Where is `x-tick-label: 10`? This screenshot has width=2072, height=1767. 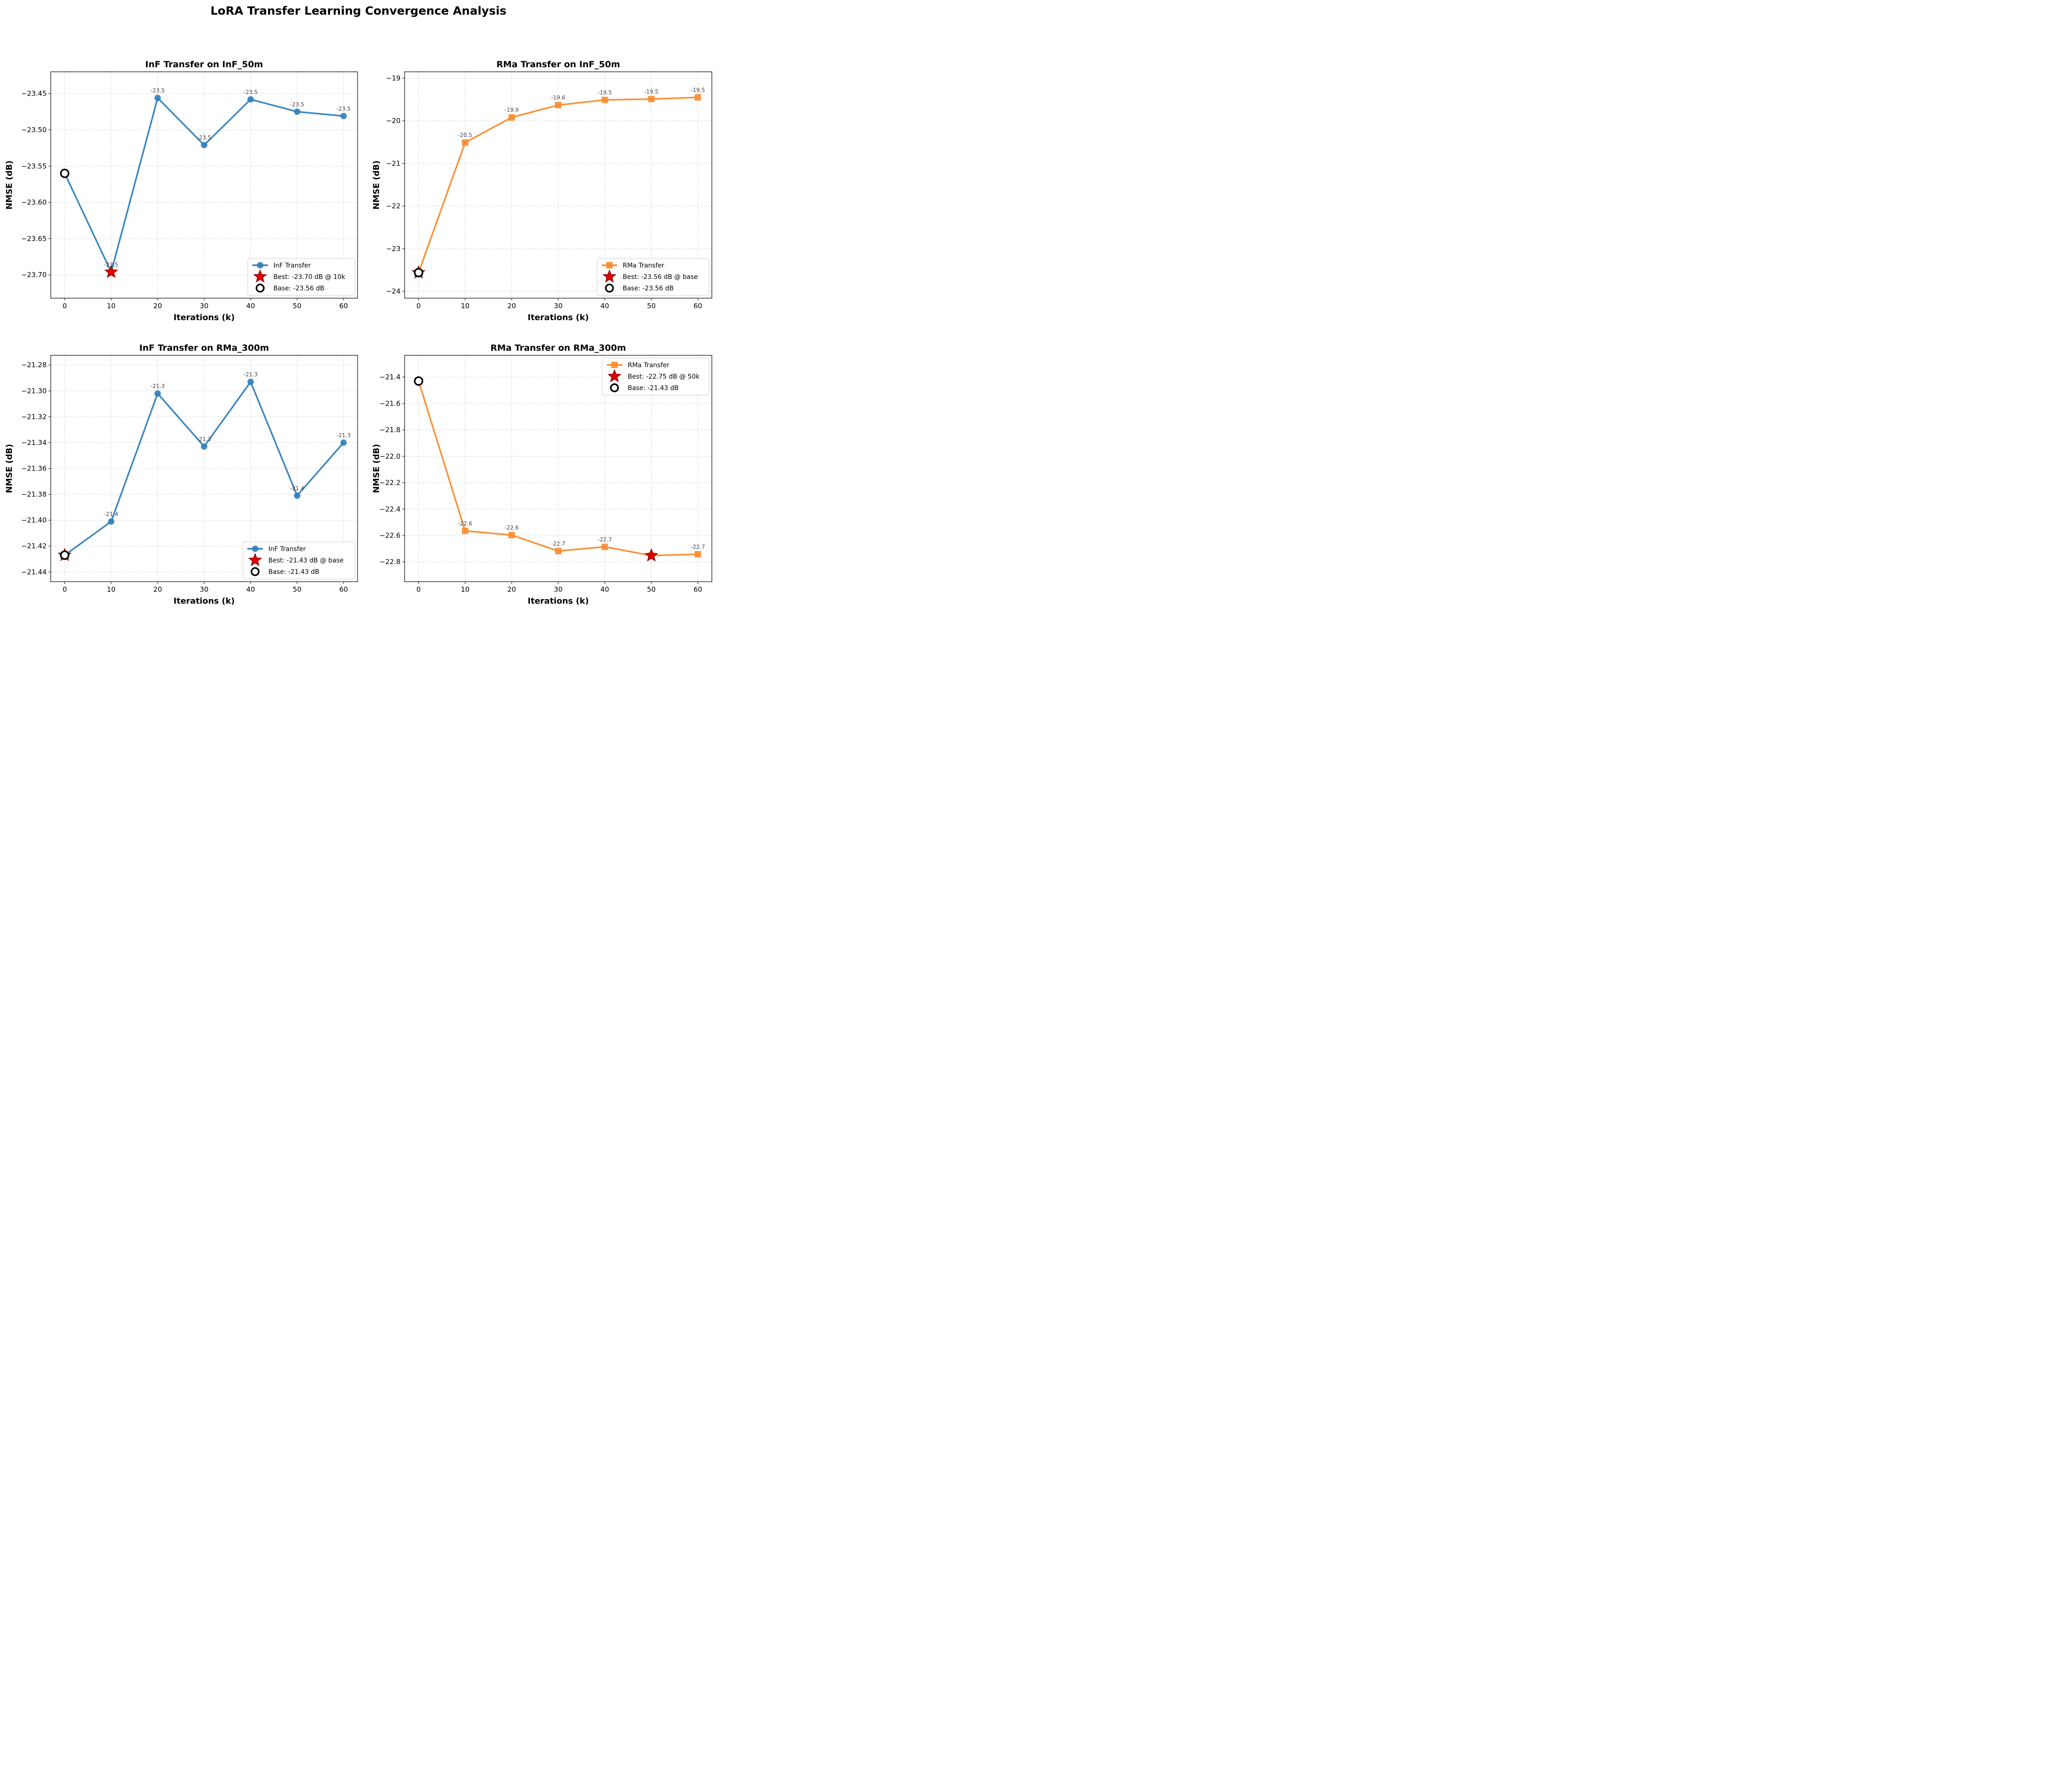 x-tick-label: 10 is located at coordinates (465, 306).